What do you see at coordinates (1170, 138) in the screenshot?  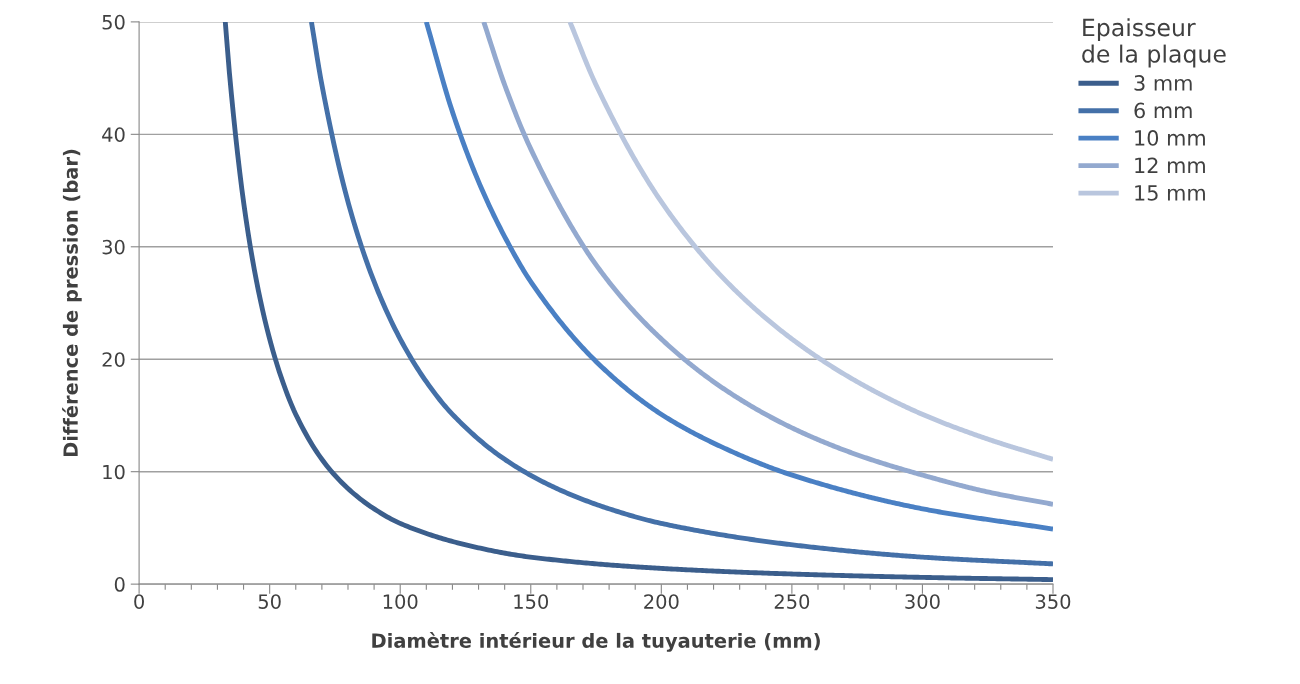 I see `legend-label: 10 mm` at bounding box center [1170, 138].